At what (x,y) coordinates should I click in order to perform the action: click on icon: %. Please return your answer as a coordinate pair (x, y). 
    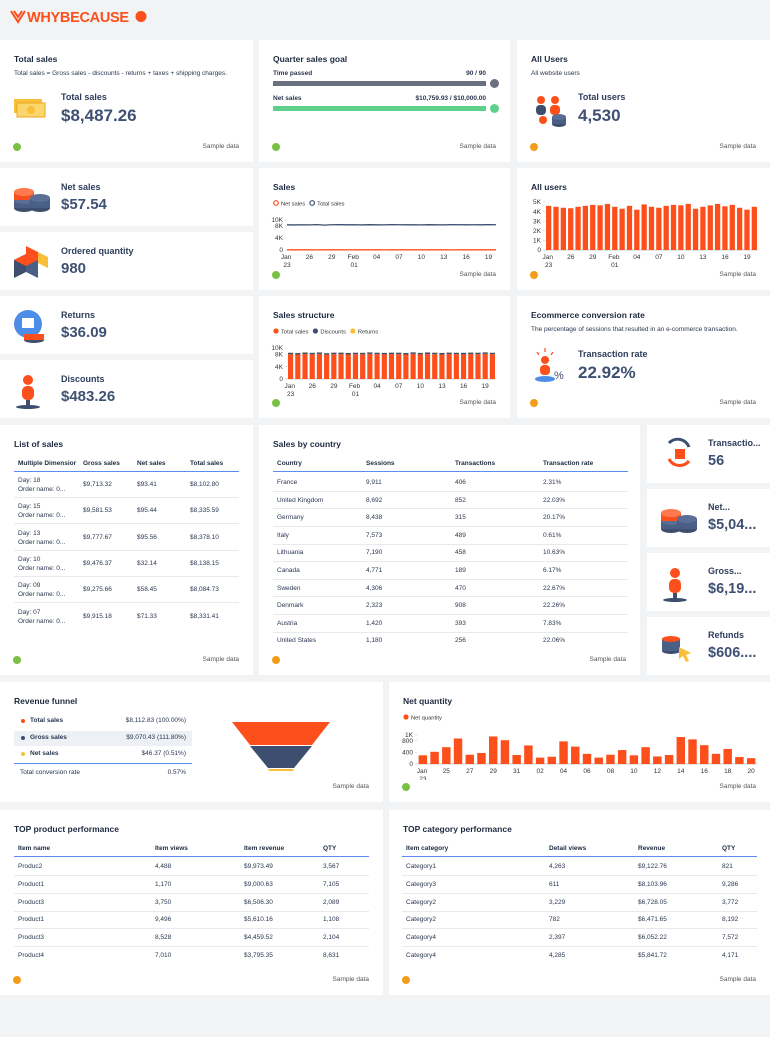
    Looking at the image, I should click on (549, 365).